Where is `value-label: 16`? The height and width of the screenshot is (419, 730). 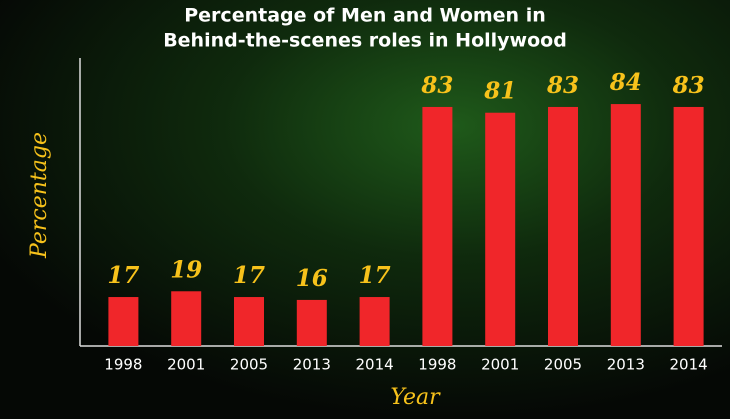
value-label: 16 is located at coordinates (312, 278).